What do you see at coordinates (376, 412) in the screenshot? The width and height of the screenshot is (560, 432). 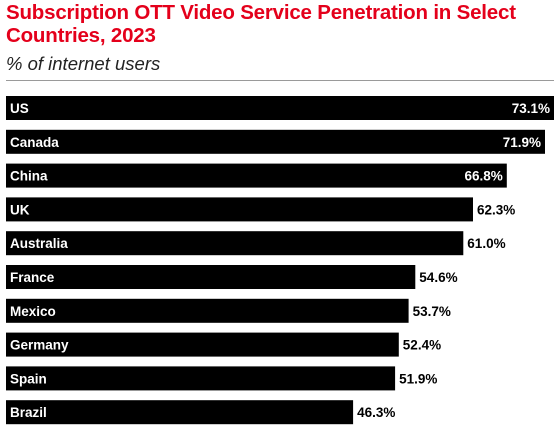 I see `value-label: 46.3%` at bounding box center [376, 412].